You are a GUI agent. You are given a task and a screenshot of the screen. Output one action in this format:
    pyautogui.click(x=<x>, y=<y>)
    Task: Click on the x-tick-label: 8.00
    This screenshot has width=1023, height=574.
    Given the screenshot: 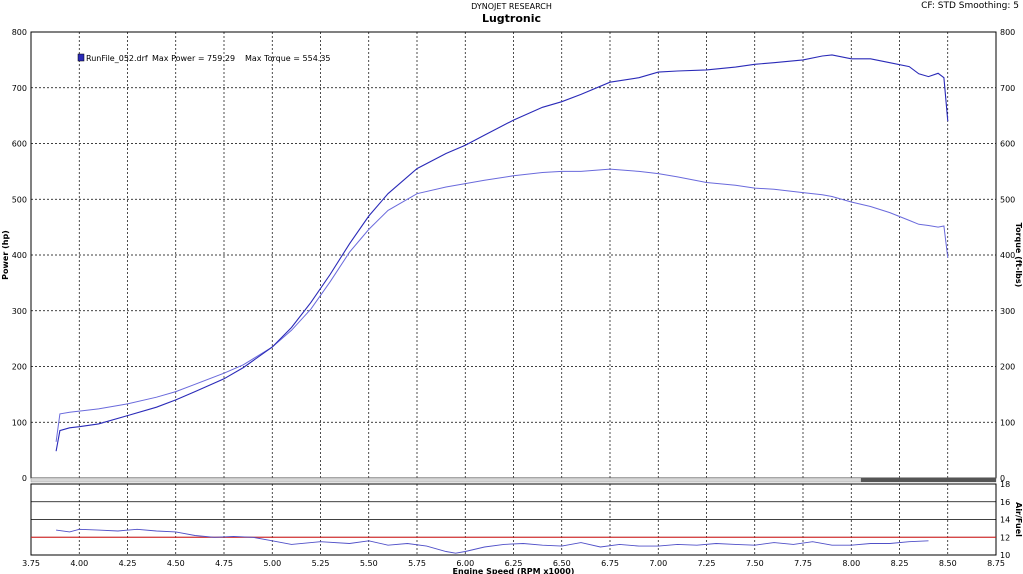 What is the action you would take?
    pyautogui.click(x=851, y=563)
    